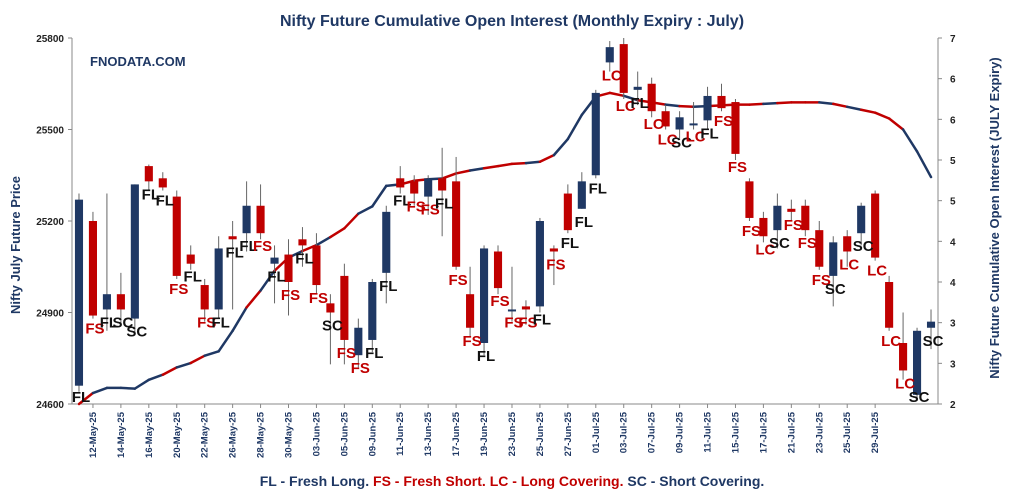 The height and width of the screenshot is (492, 1024). Describe the element at coordinates (233, 434) in the screenshot. I see `x-tick-label: 26-May-25` at that location.